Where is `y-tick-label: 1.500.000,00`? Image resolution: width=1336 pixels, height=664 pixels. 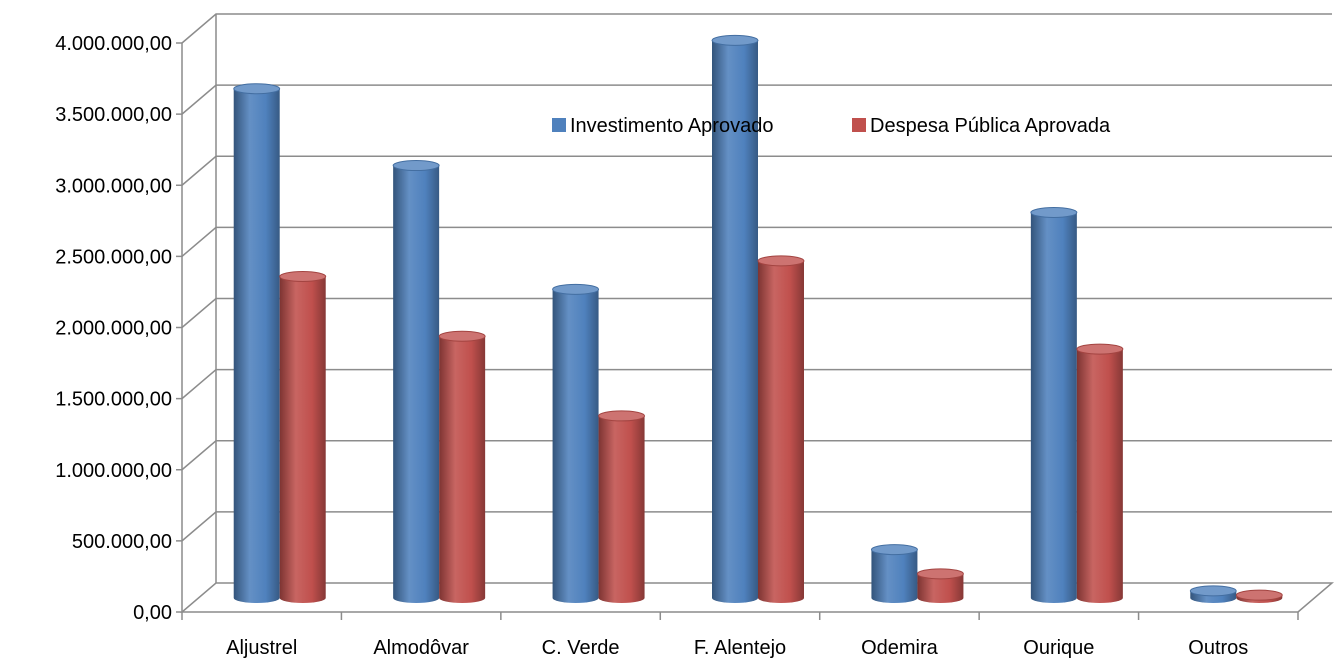 y-tick-label: 1.500.000,00 is located at coordinates (113, 400).